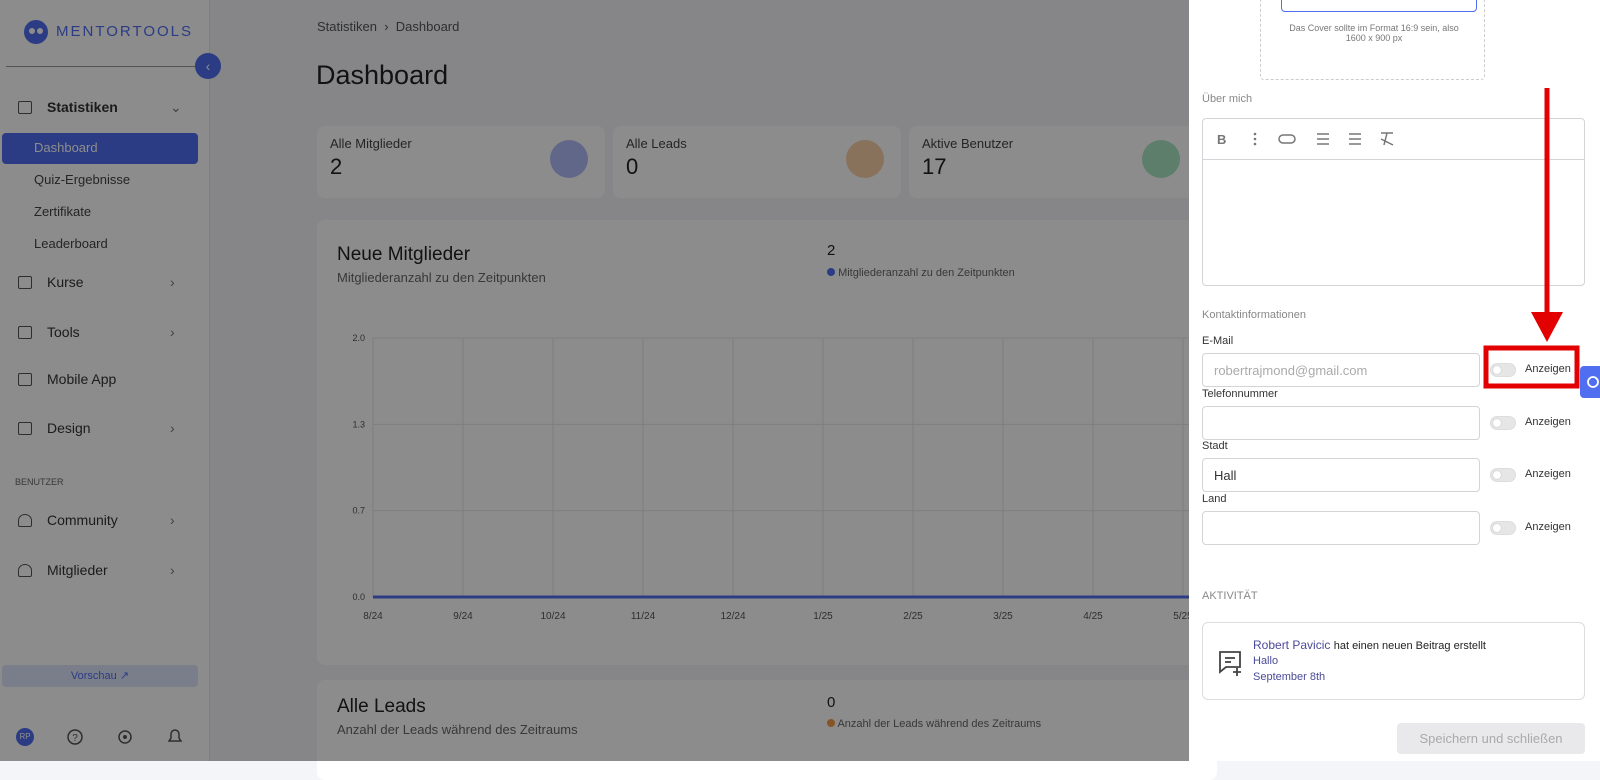 The width and height of the screenshot is (1600, 780). I want to click on activity-icon, so click(1230, 663).